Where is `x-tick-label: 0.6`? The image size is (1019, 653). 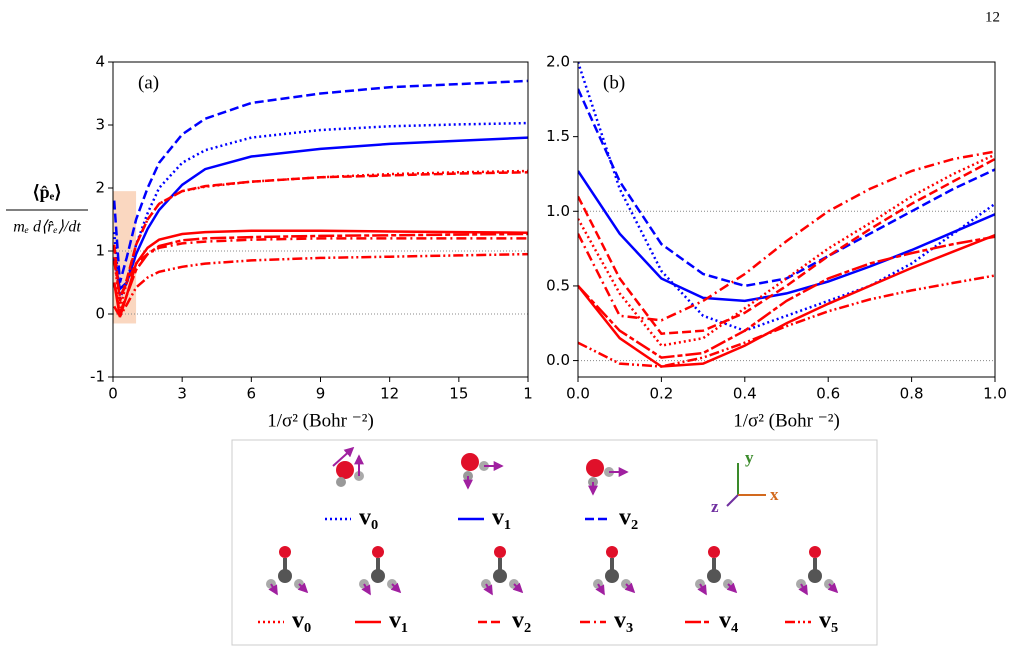
x-tick-label: 0.6 is located at coordinates (828, 394).